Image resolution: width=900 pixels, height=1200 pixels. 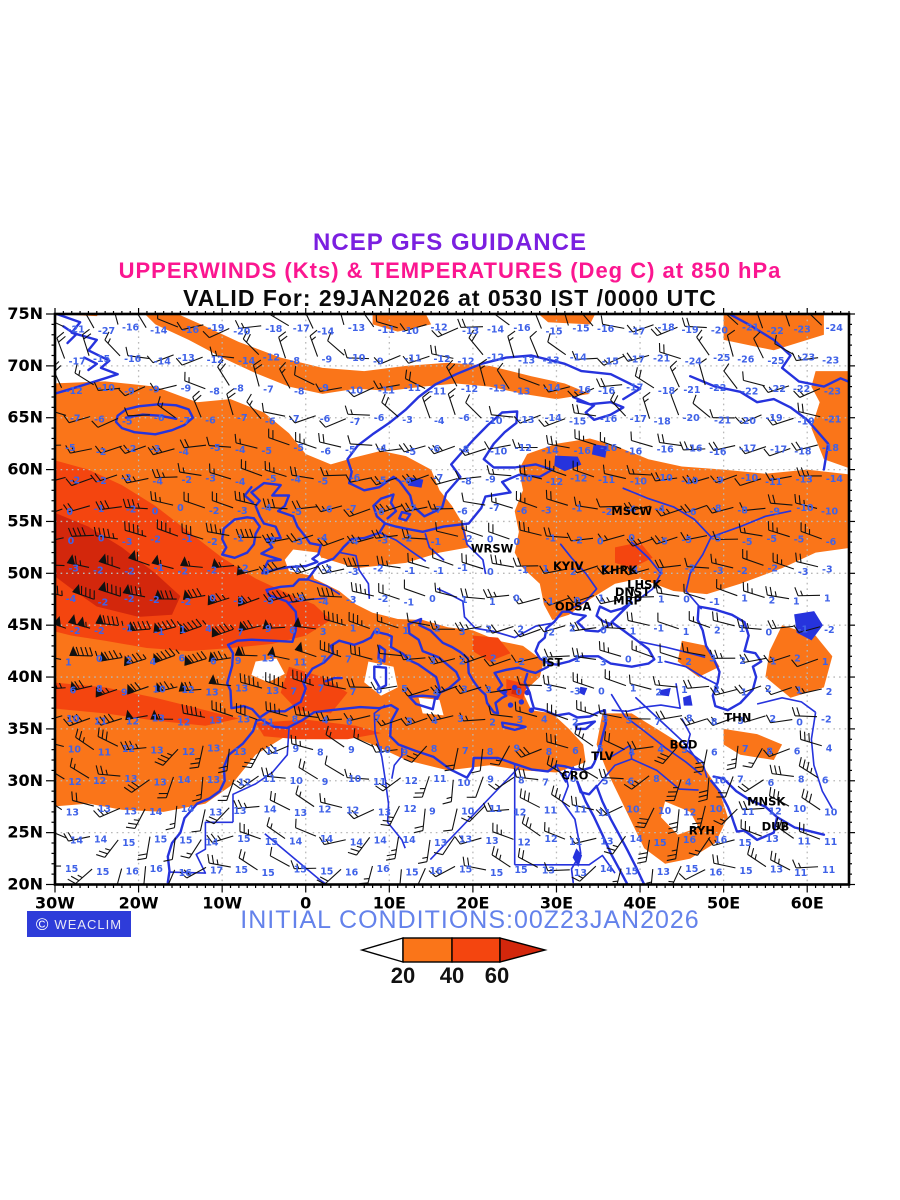 I want to click on temperature-value: 3, so click(x=462, y=632).